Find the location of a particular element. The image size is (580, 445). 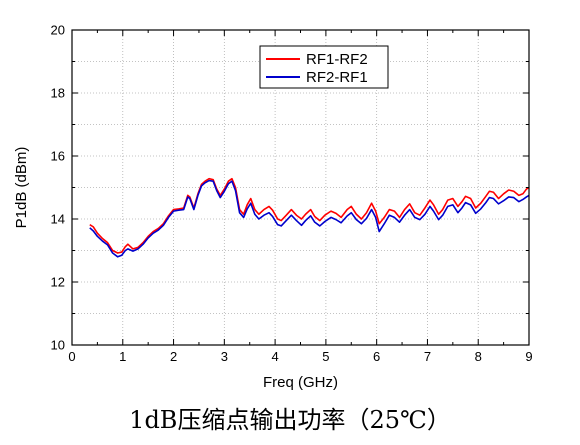

figure-caption: 1dB压缩点输出功率（25℃） is located at coordinates (290, 420).